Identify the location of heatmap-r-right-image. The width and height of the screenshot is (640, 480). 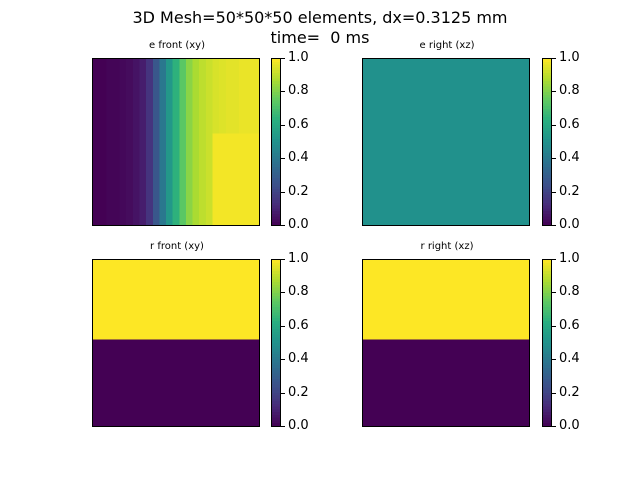
(446, 343).